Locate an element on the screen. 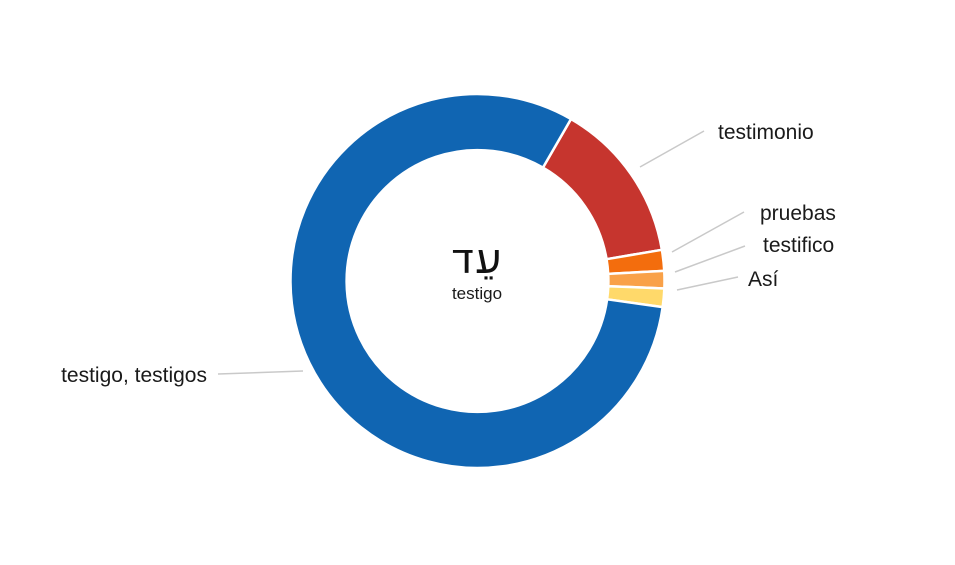  donut-slice-testimonio is located at coordinates (602, 189).